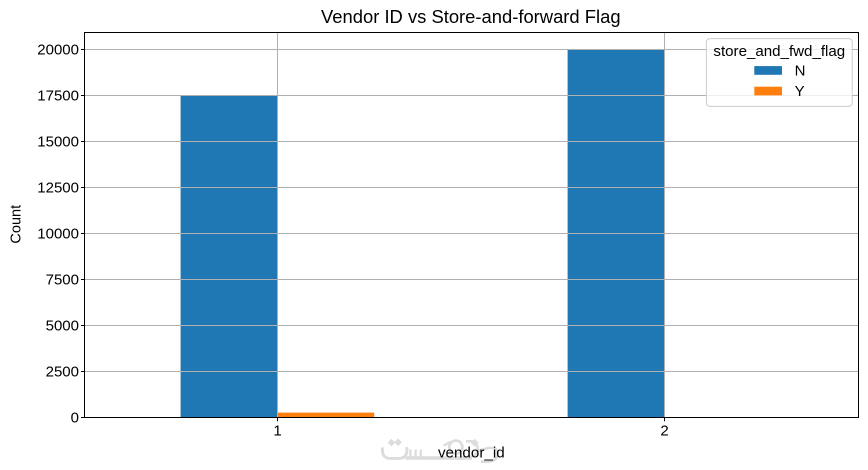 Image resolution: width=868 pixels, height=470 pixels. Describe the element at coordinates (471, 453) in the screenshot. I see `svg-text: vendor_id` at that location.